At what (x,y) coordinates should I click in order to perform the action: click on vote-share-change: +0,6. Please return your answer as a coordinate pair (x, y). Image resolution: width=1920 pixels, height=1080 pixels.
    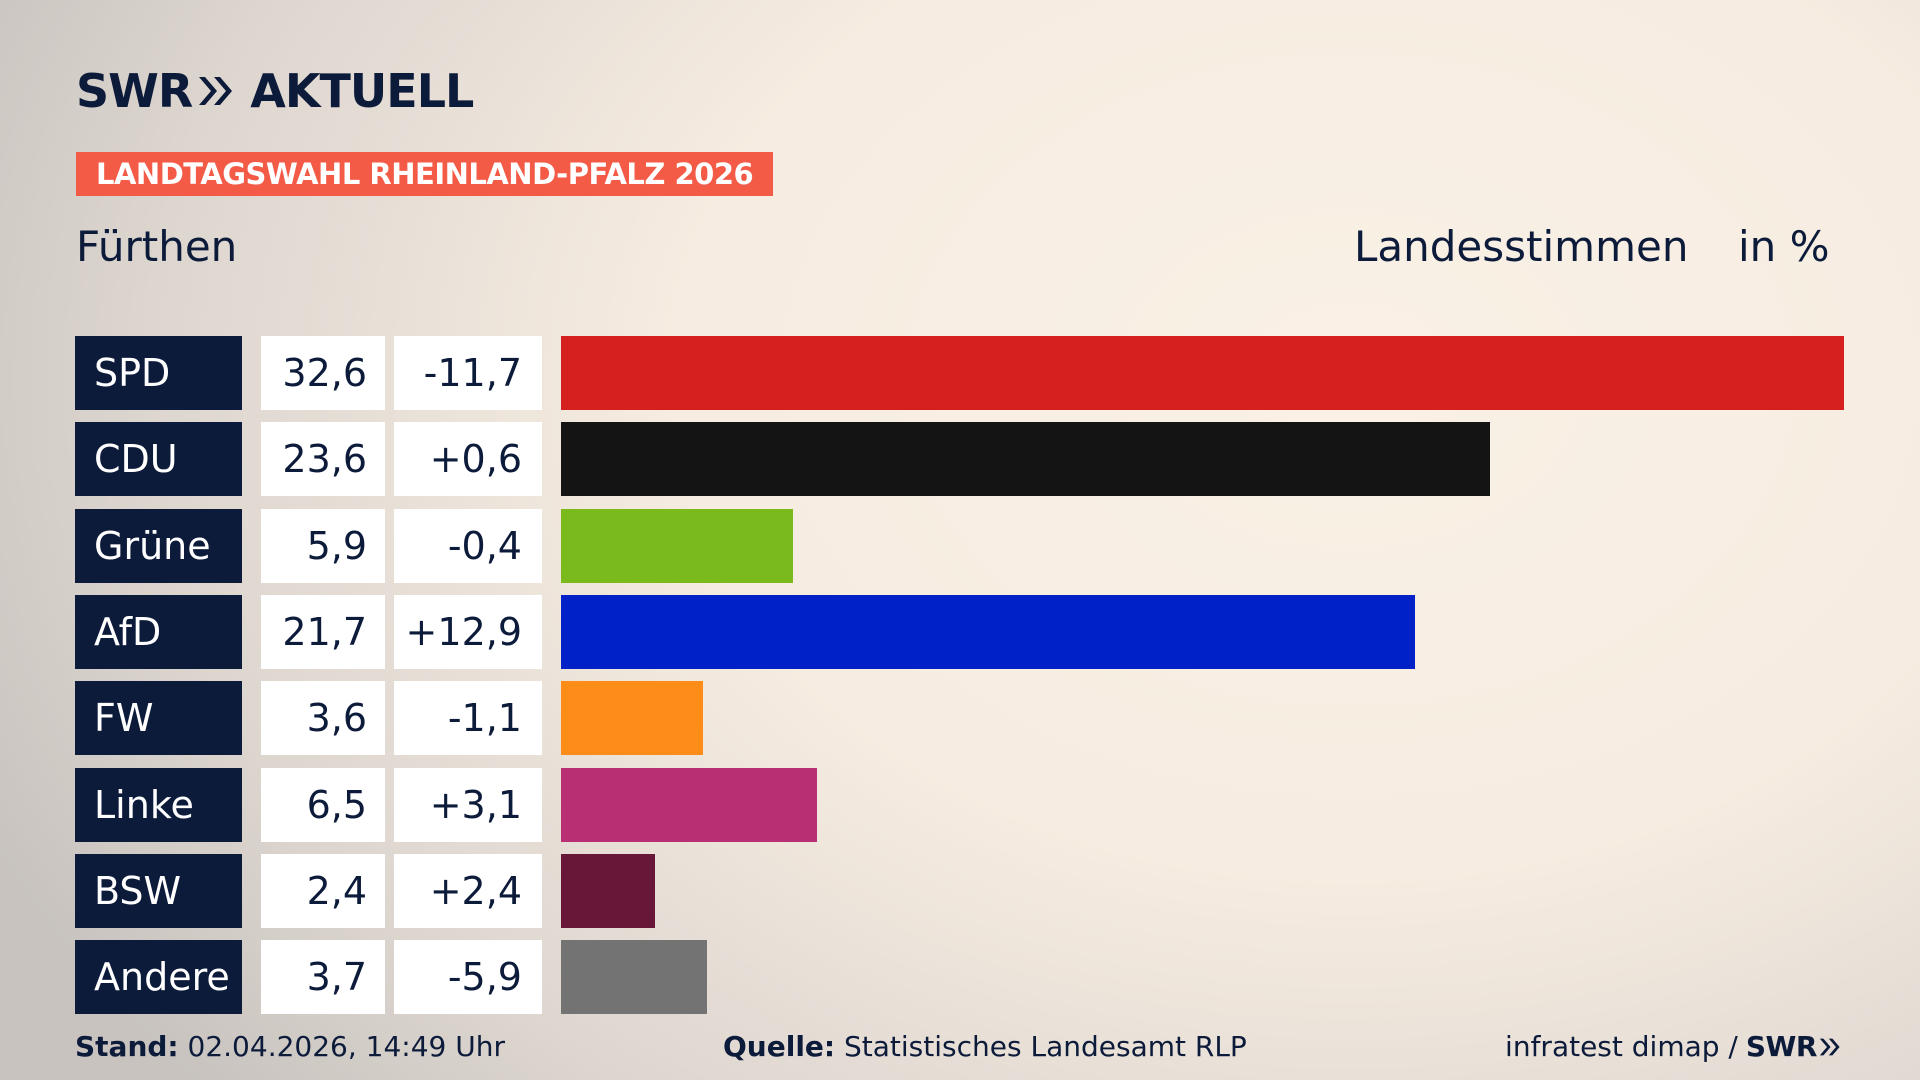
    Looking at the image, I should click on (468, 459).